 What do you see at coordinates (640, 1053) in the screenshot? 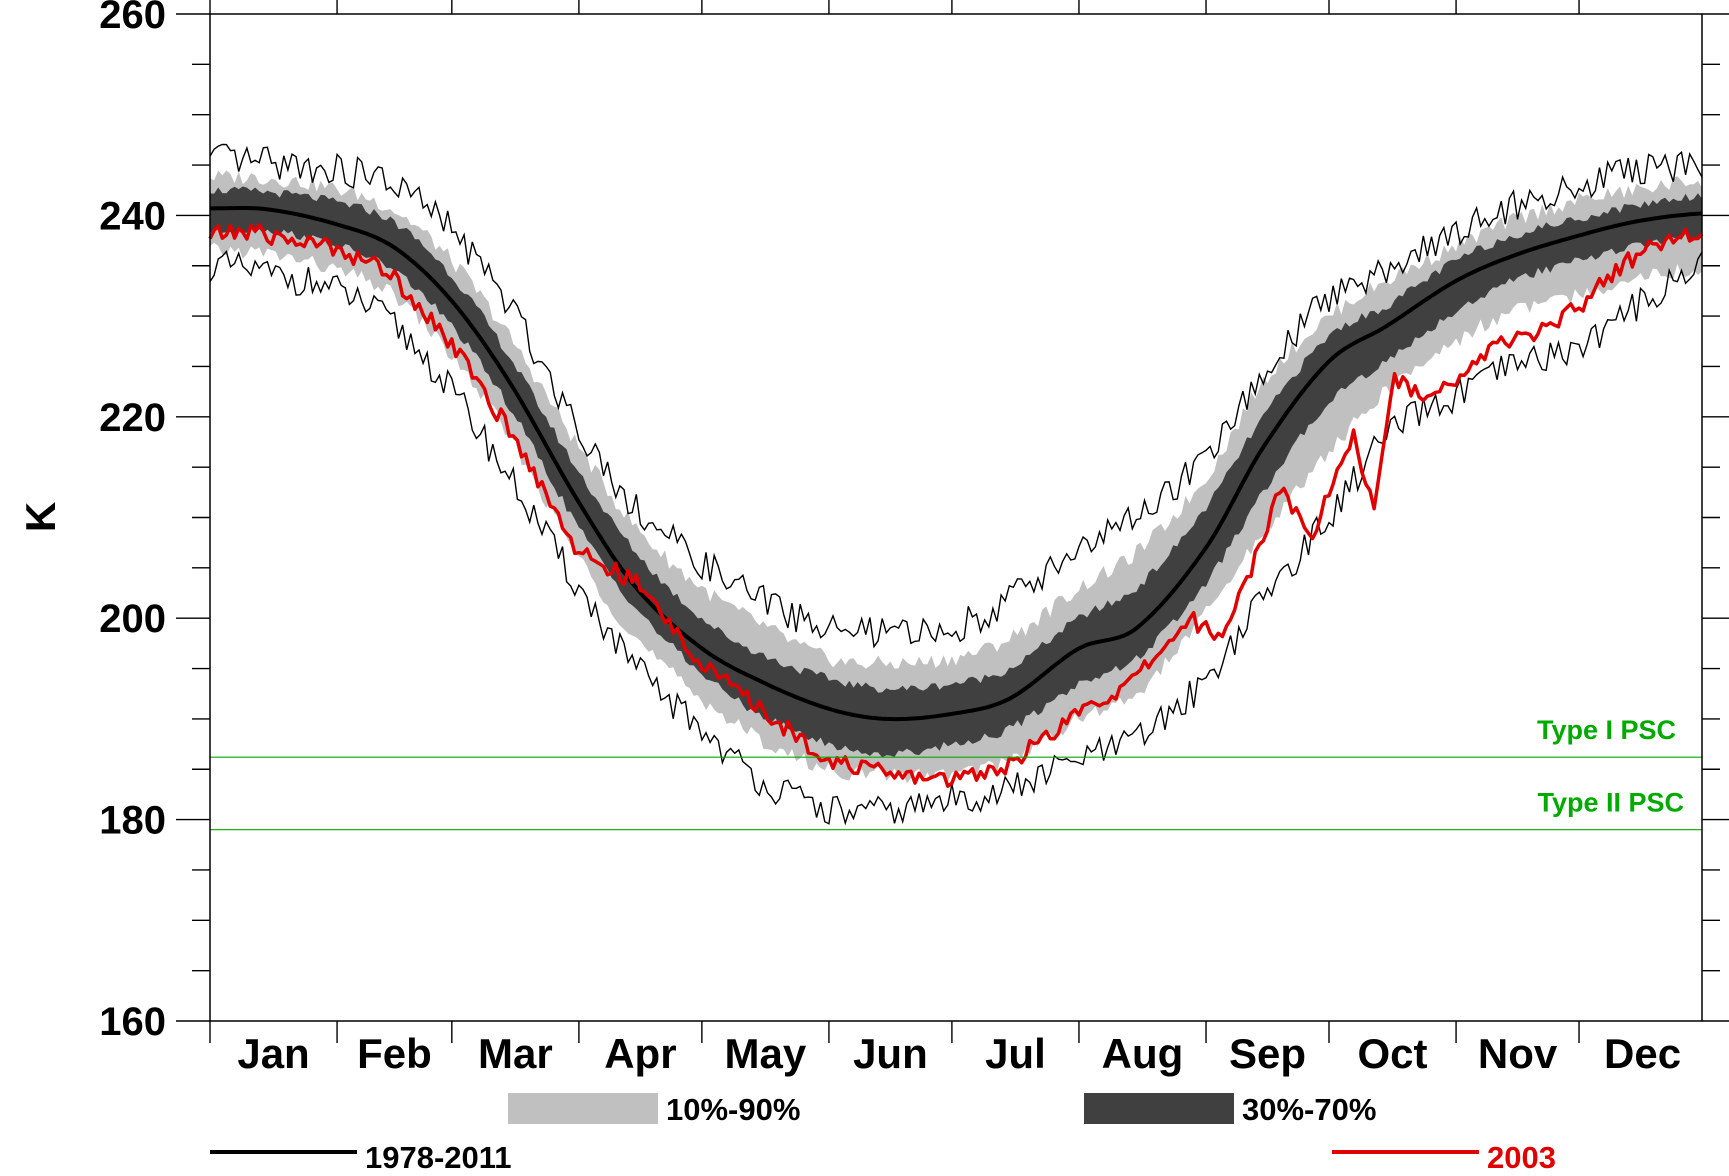
I see `x-tick-label-apr: Apr` at bounding box center [640, 1053].